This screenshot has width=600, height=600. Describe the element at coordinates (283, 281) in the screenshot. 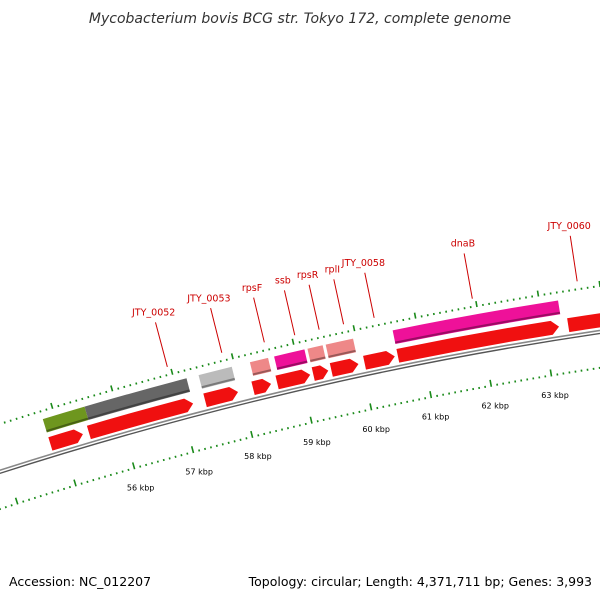

I see `gene-label-text: ssb` at that location.